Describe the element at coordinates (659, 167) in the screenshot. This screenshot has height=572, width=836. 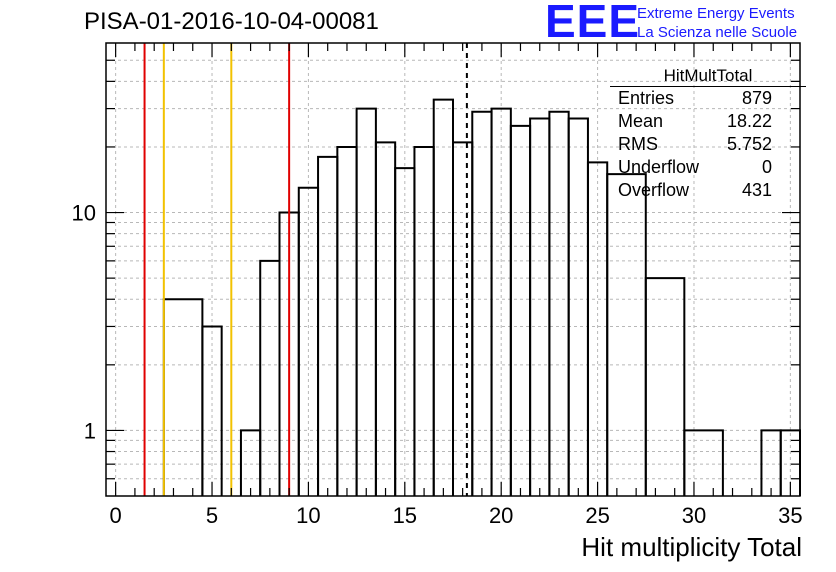
I see `stats-label: Underflow` at that location.